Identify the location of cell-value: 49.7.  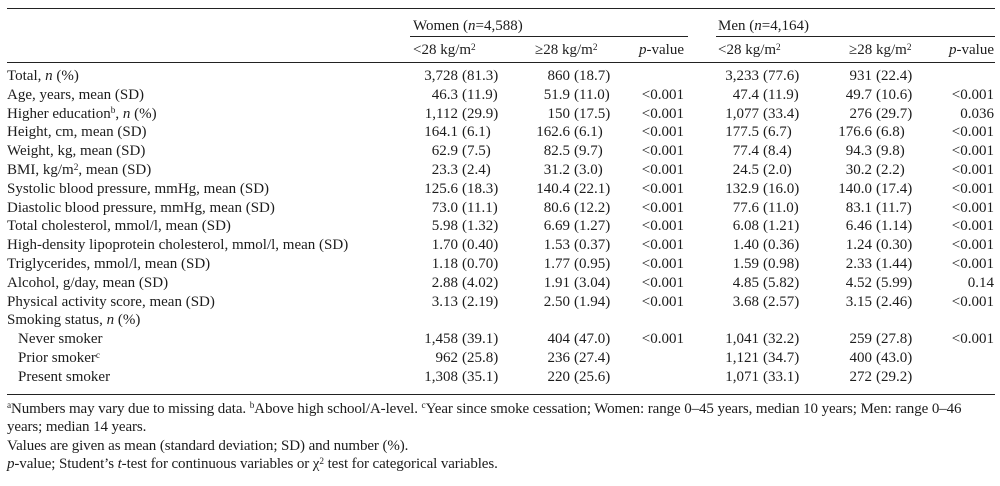
(858, 94).